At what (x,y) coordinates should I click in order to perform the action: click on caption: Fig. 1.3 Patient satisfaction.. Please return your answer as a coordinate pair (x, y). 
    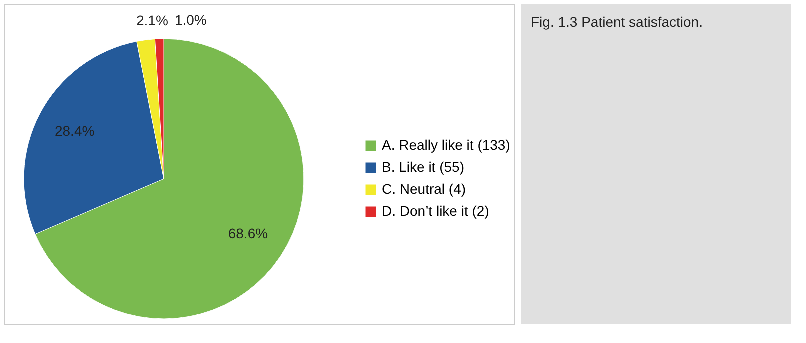
    Looking at the image, I should click on (617, 22).